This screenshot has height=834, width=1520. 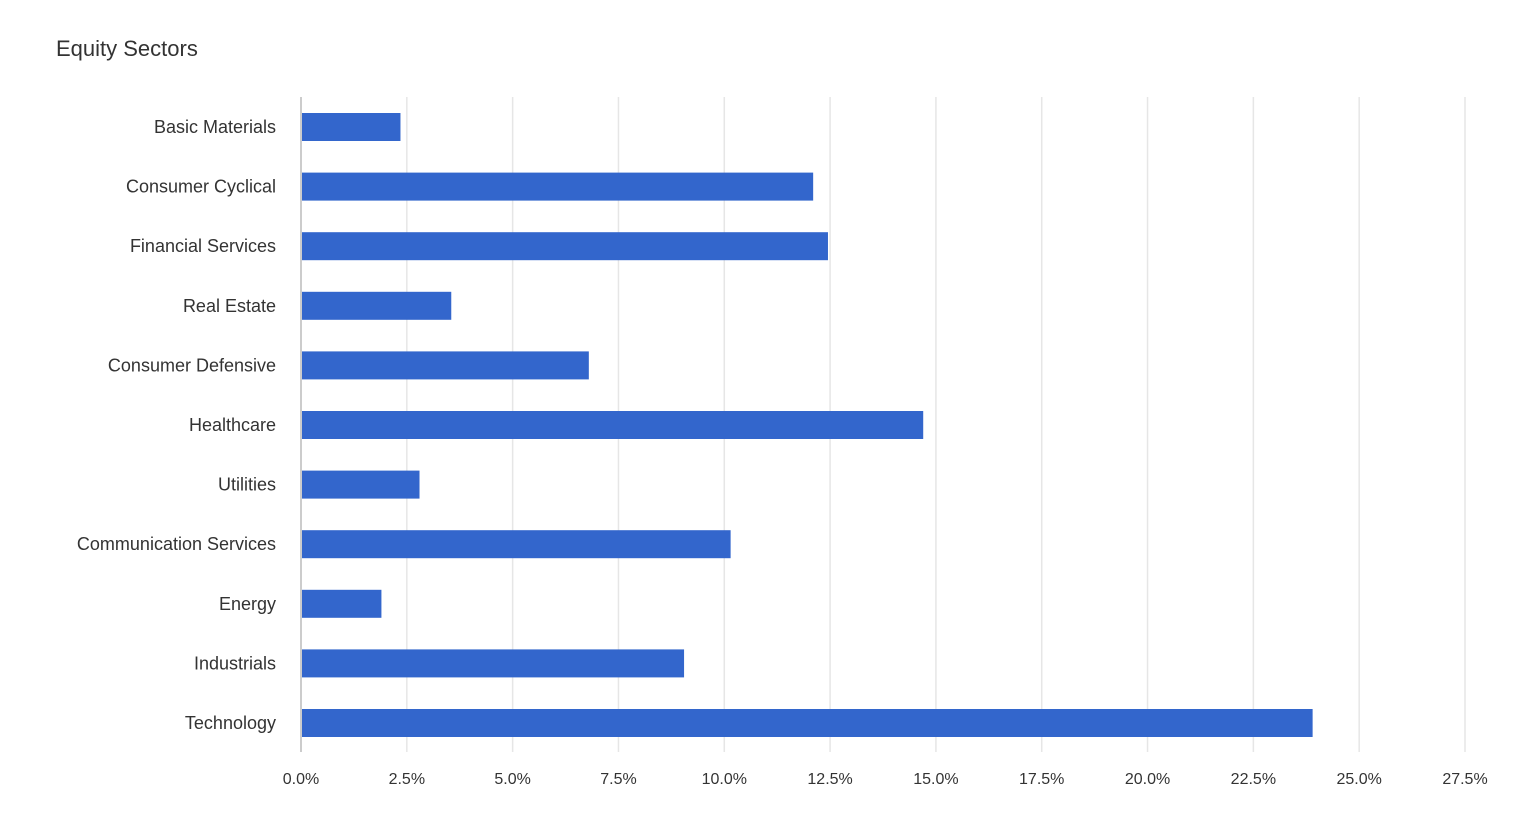 What do you see at coordinates (301, 779) in the screenshot?
I see `x-tick-label: 0.0%` at bounding box center [301, 779].